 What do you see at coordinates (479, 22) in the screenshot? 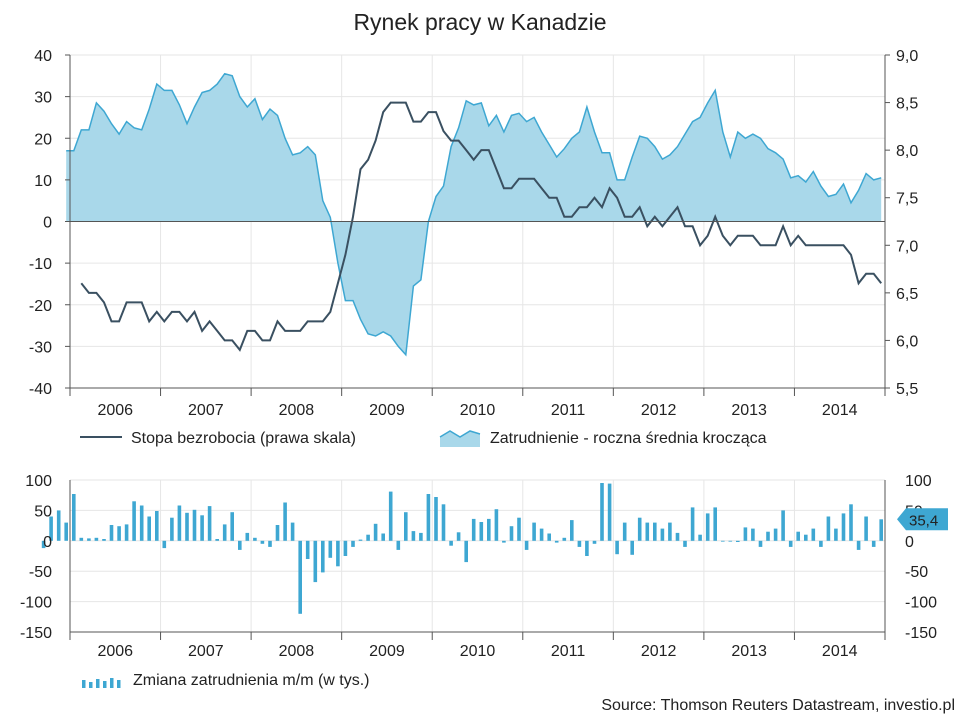
I see `chart-title: Rynek pracy w Kanadzie` at bounding box center [479, 22].